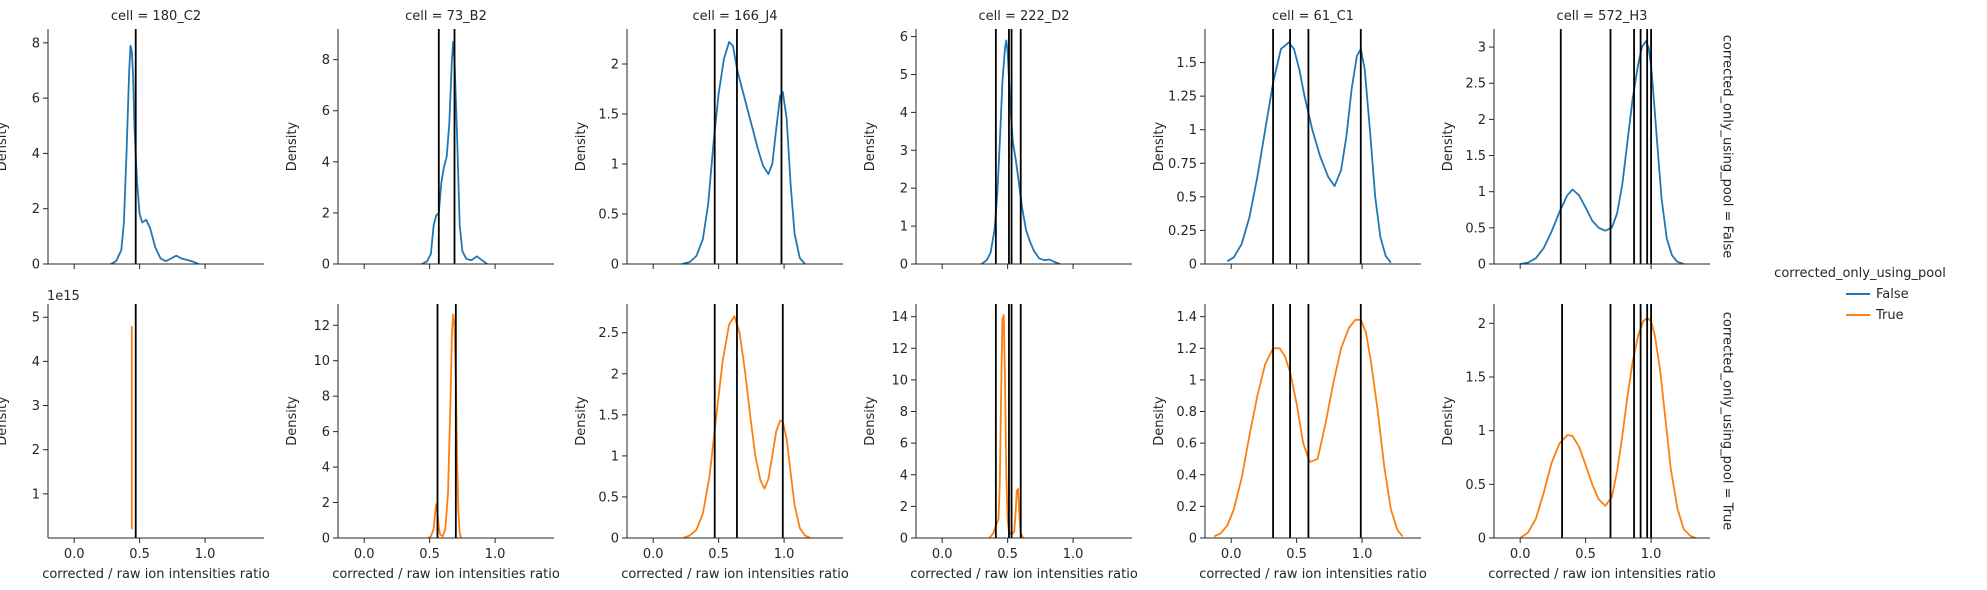 The height and width of the screenshot is (590, 1987). I want to click on y-tick-label: 3, so click(36, 406).